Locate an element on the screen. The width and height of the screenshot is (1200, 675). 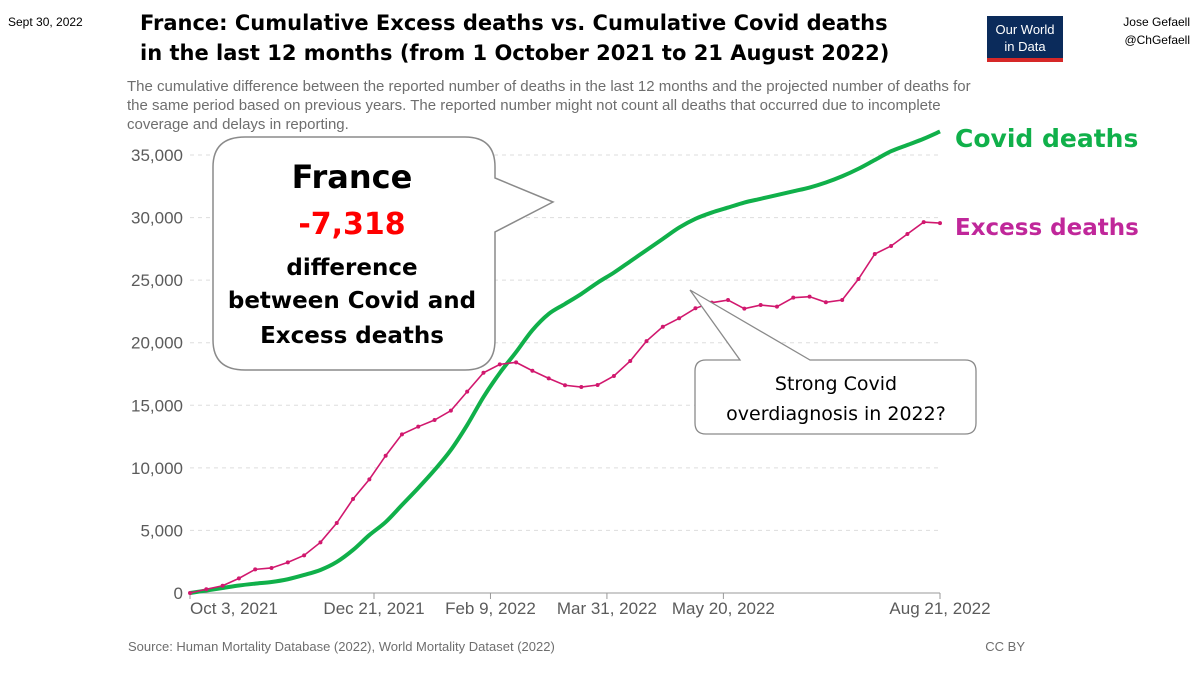
note-line-2: overdiagnosis in 2022? is located at coordinates (836, 414).